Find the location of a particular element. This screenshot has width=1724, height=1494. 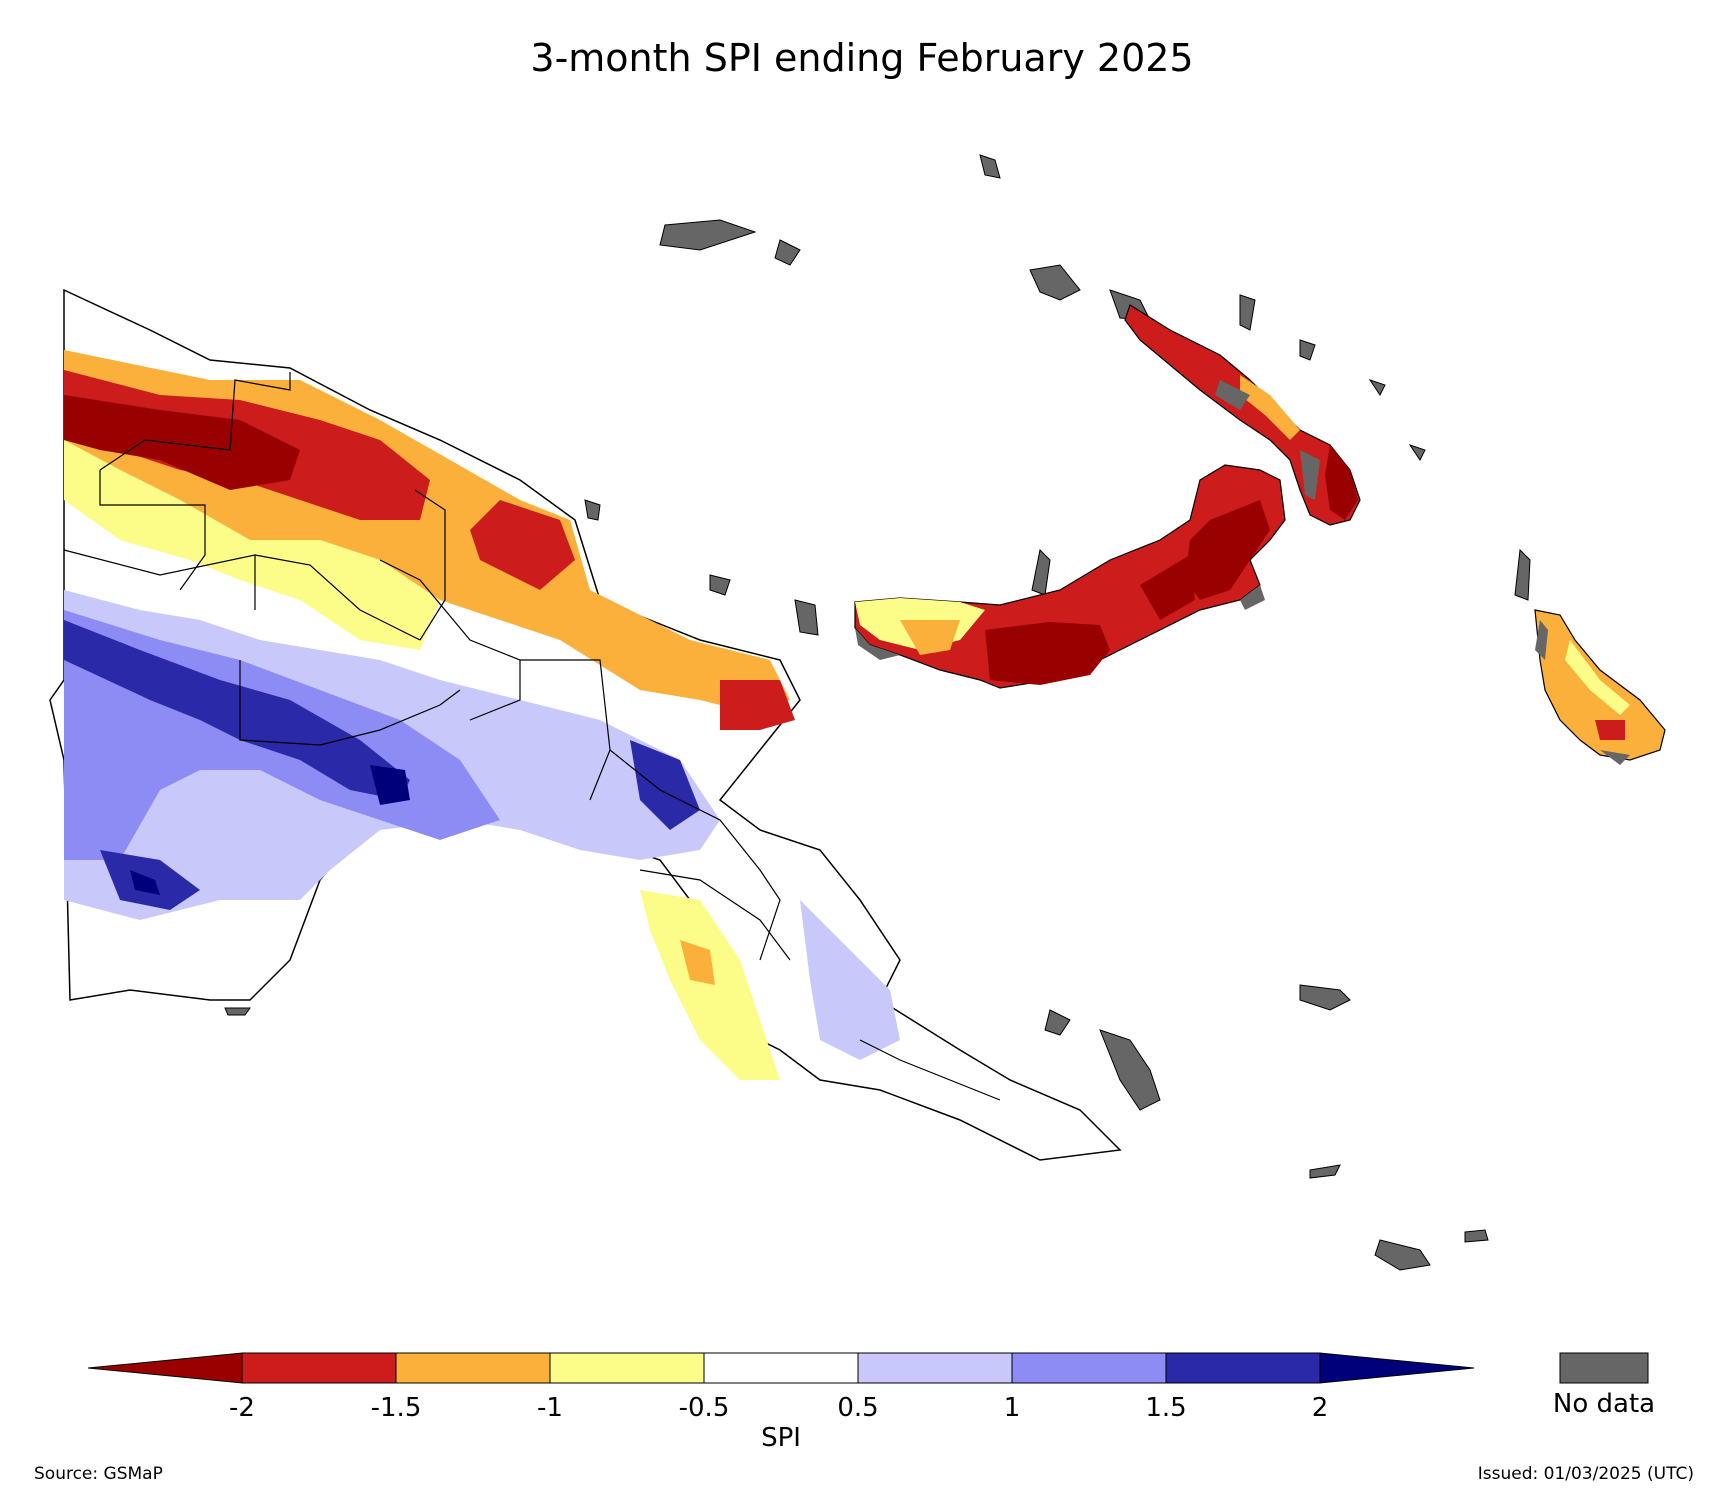

no-data-swatch is located at coordinates (1604, 1368).